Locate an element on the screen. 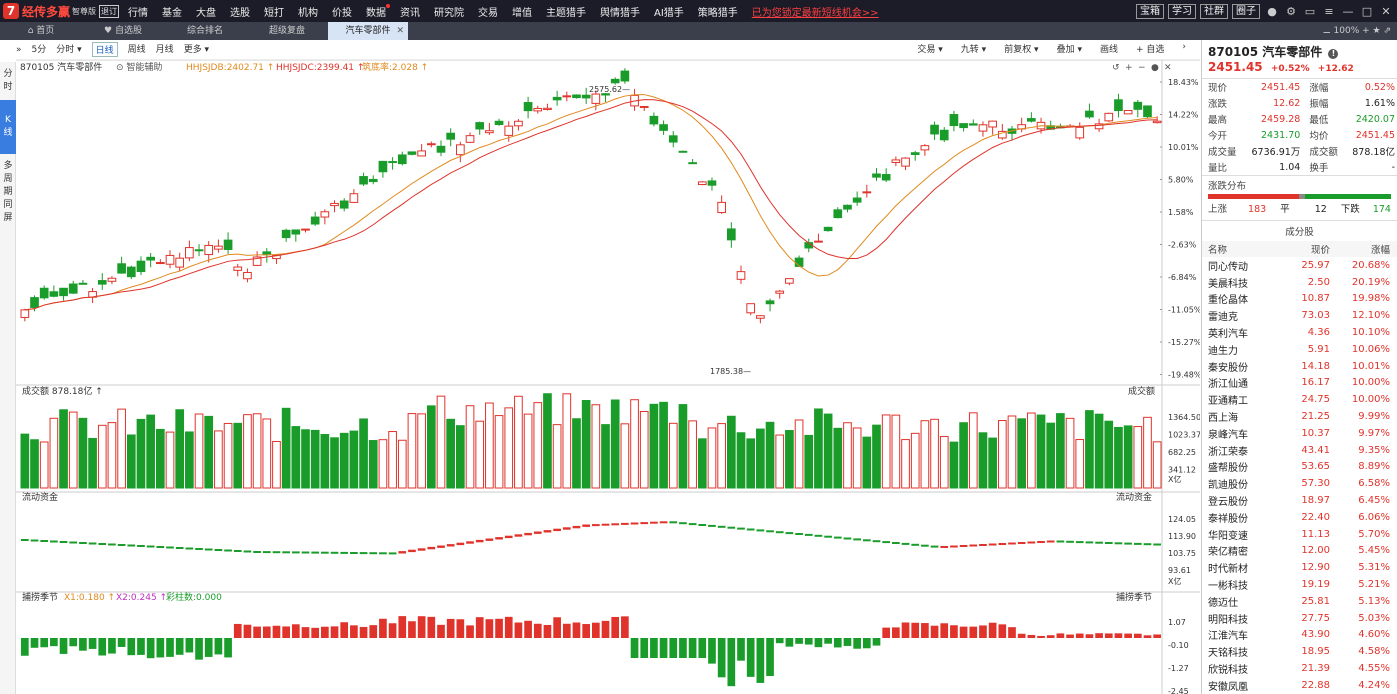 The image size is (1397, 694). flow-axis-label: 103.75 is located at coordinates (1182, 553).